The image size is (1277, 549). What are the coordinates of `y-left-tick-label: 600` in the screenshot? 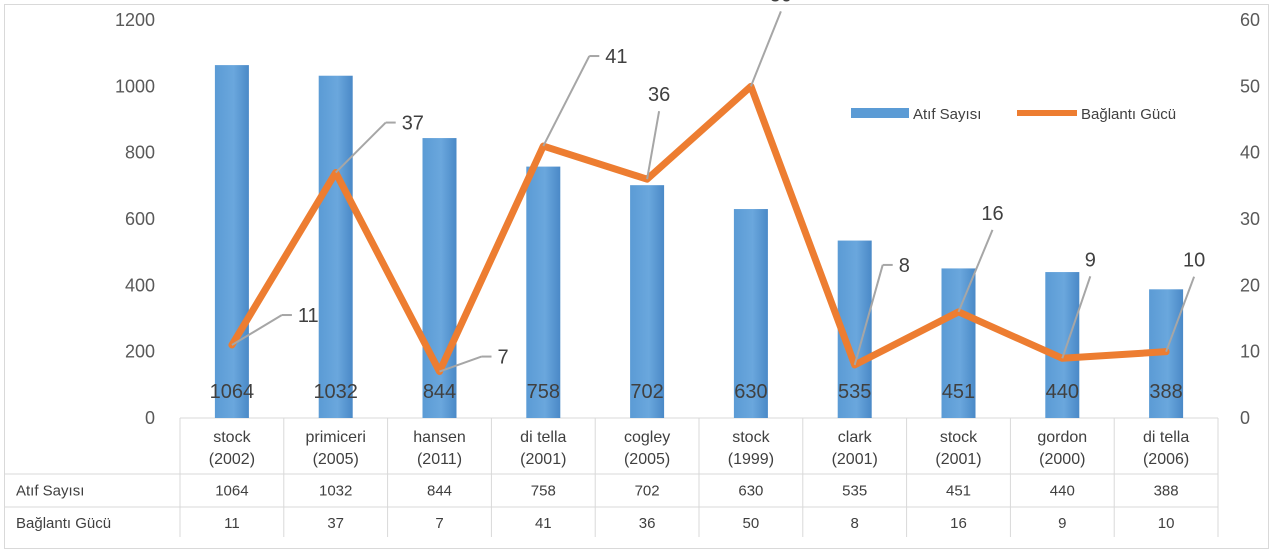 It's located at (140, 219).